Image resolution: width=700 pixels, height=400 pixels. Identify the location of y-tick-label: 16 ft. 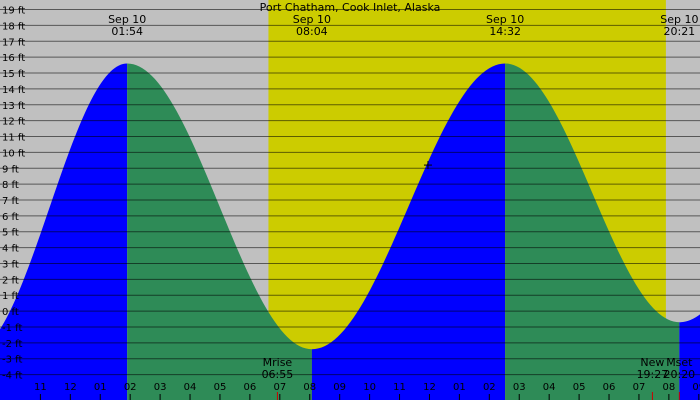
(13, 58).